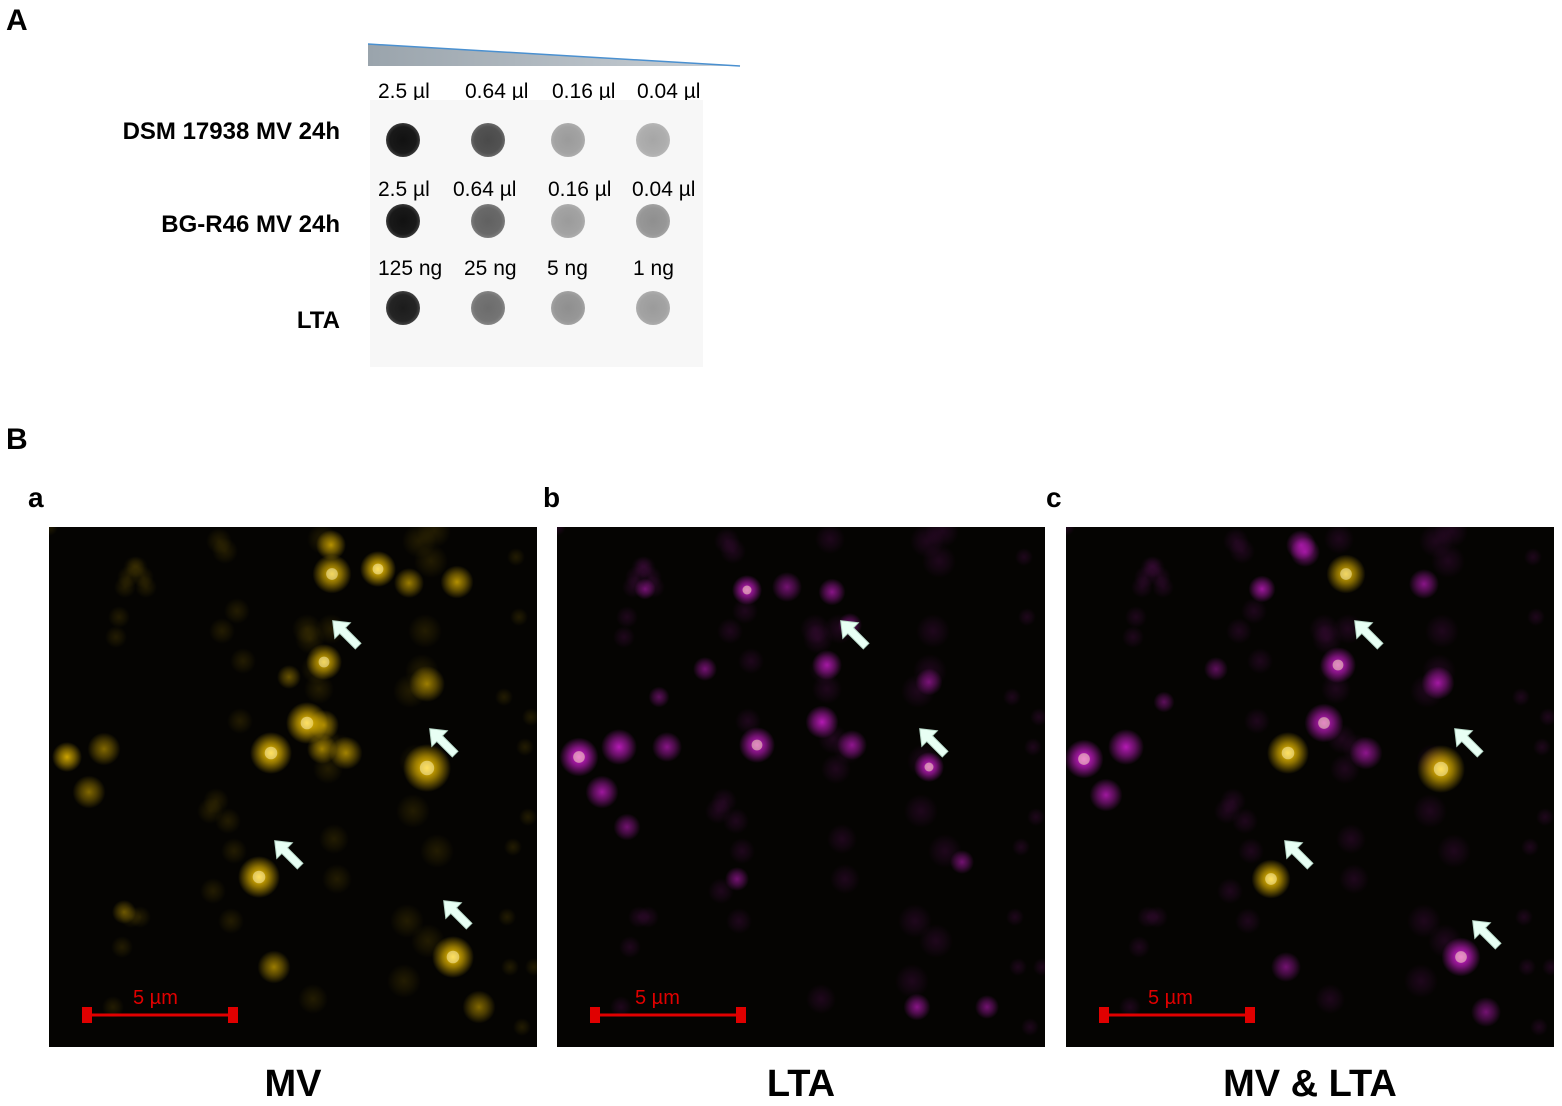  What do you see at coordinates (404, 91) in the screenshot?
I see `amount-label: 2.5 µl` at bounding box center [404, 91].